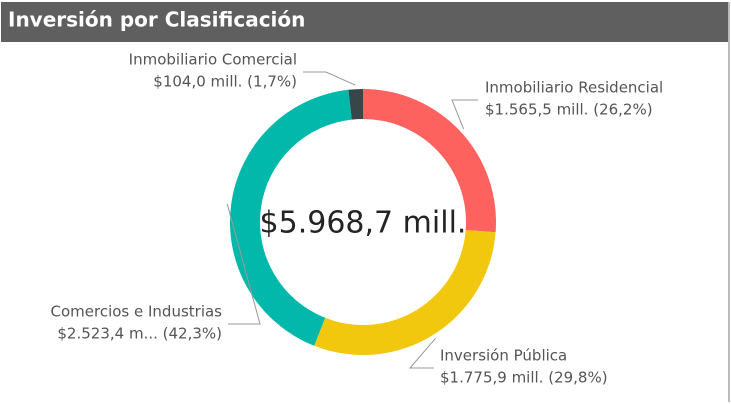 This screenshot has height=404, width=731. I want to click on center-total: $5.968,7 mill., so click(363, 223).